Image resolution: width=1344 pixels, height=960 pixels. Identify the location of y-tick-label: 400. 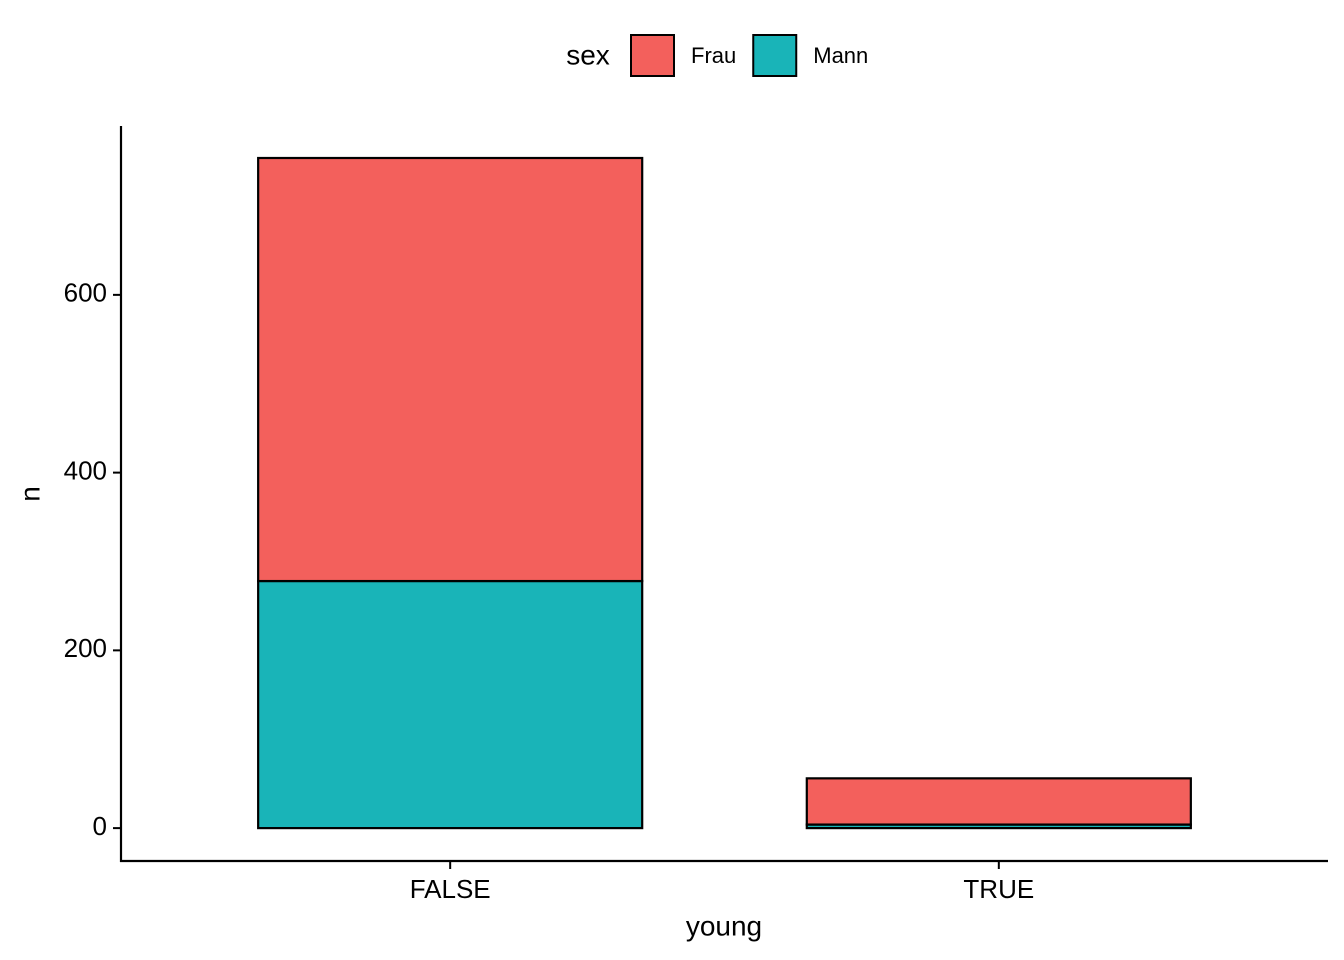
(85, 470).